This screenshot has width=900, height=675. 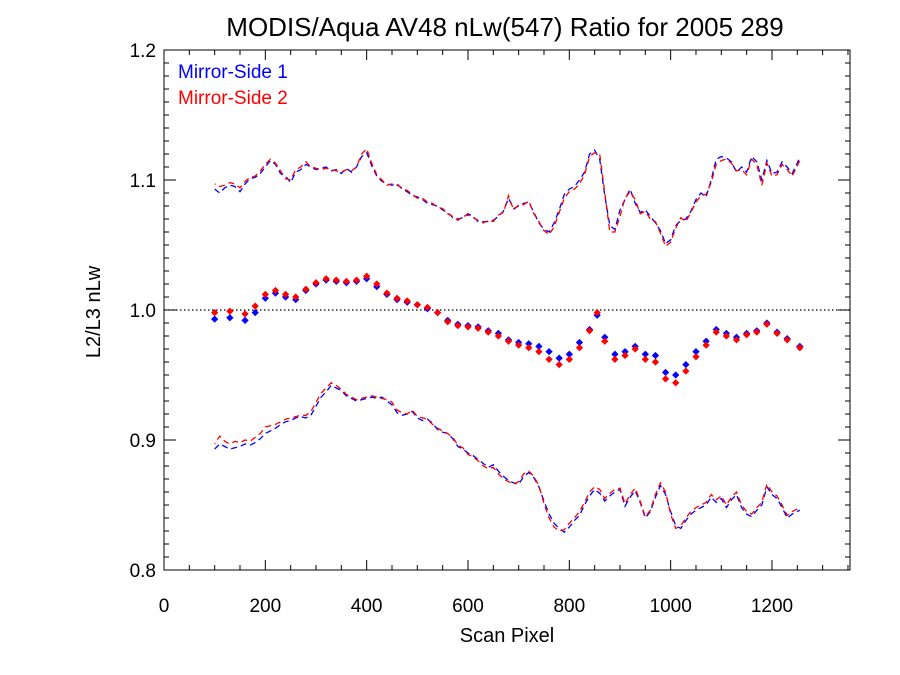 What do you see at coordinates (569, 606) in the screenshot?
I see `x-tick-label: 800` at bounding box center [569, 606].